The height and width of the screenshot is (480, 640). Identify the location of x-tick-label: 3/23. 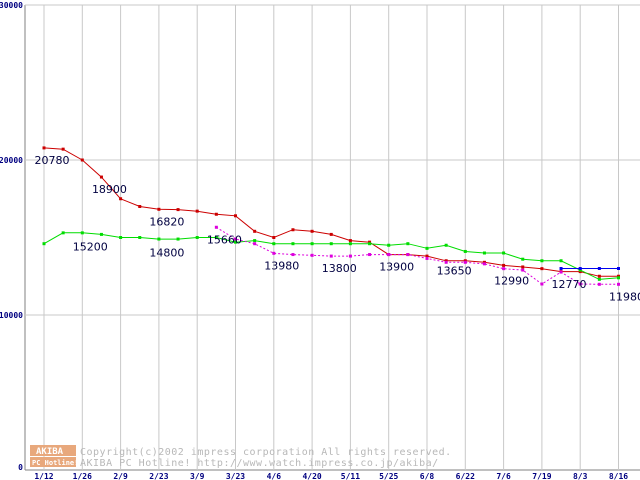
(235, 476).